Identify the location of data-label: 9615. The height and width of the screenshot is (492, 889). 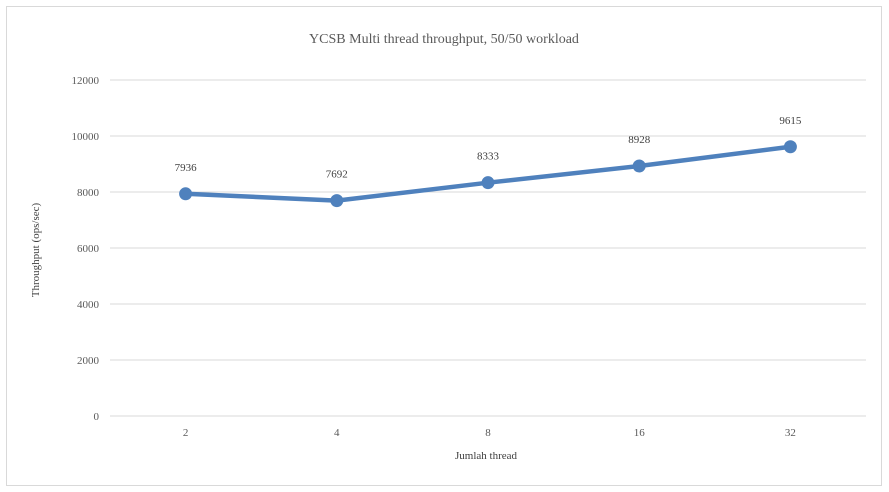
(790, 121).